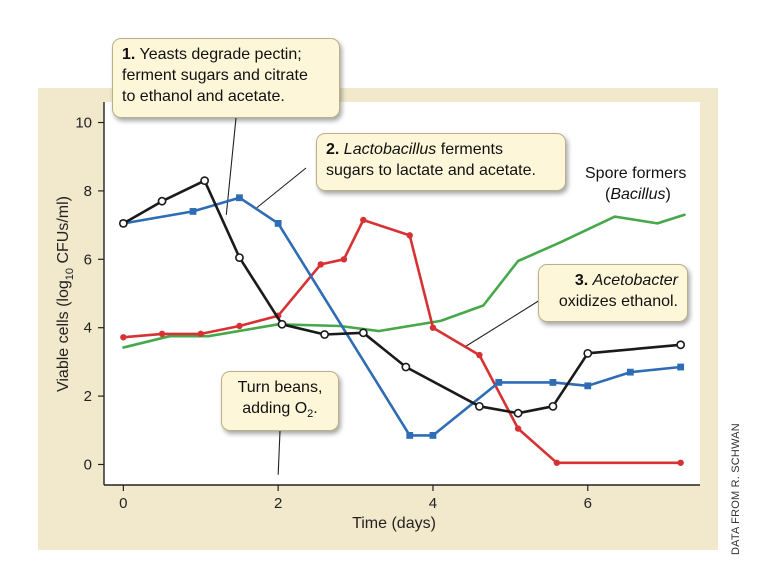 Image resolution: width=780 pixels, height=580 pixels. Describe the element at coordinates (280, 387) in the screenshot. I see `annotation-turn-beans-line1: Turn beans,` at that location.